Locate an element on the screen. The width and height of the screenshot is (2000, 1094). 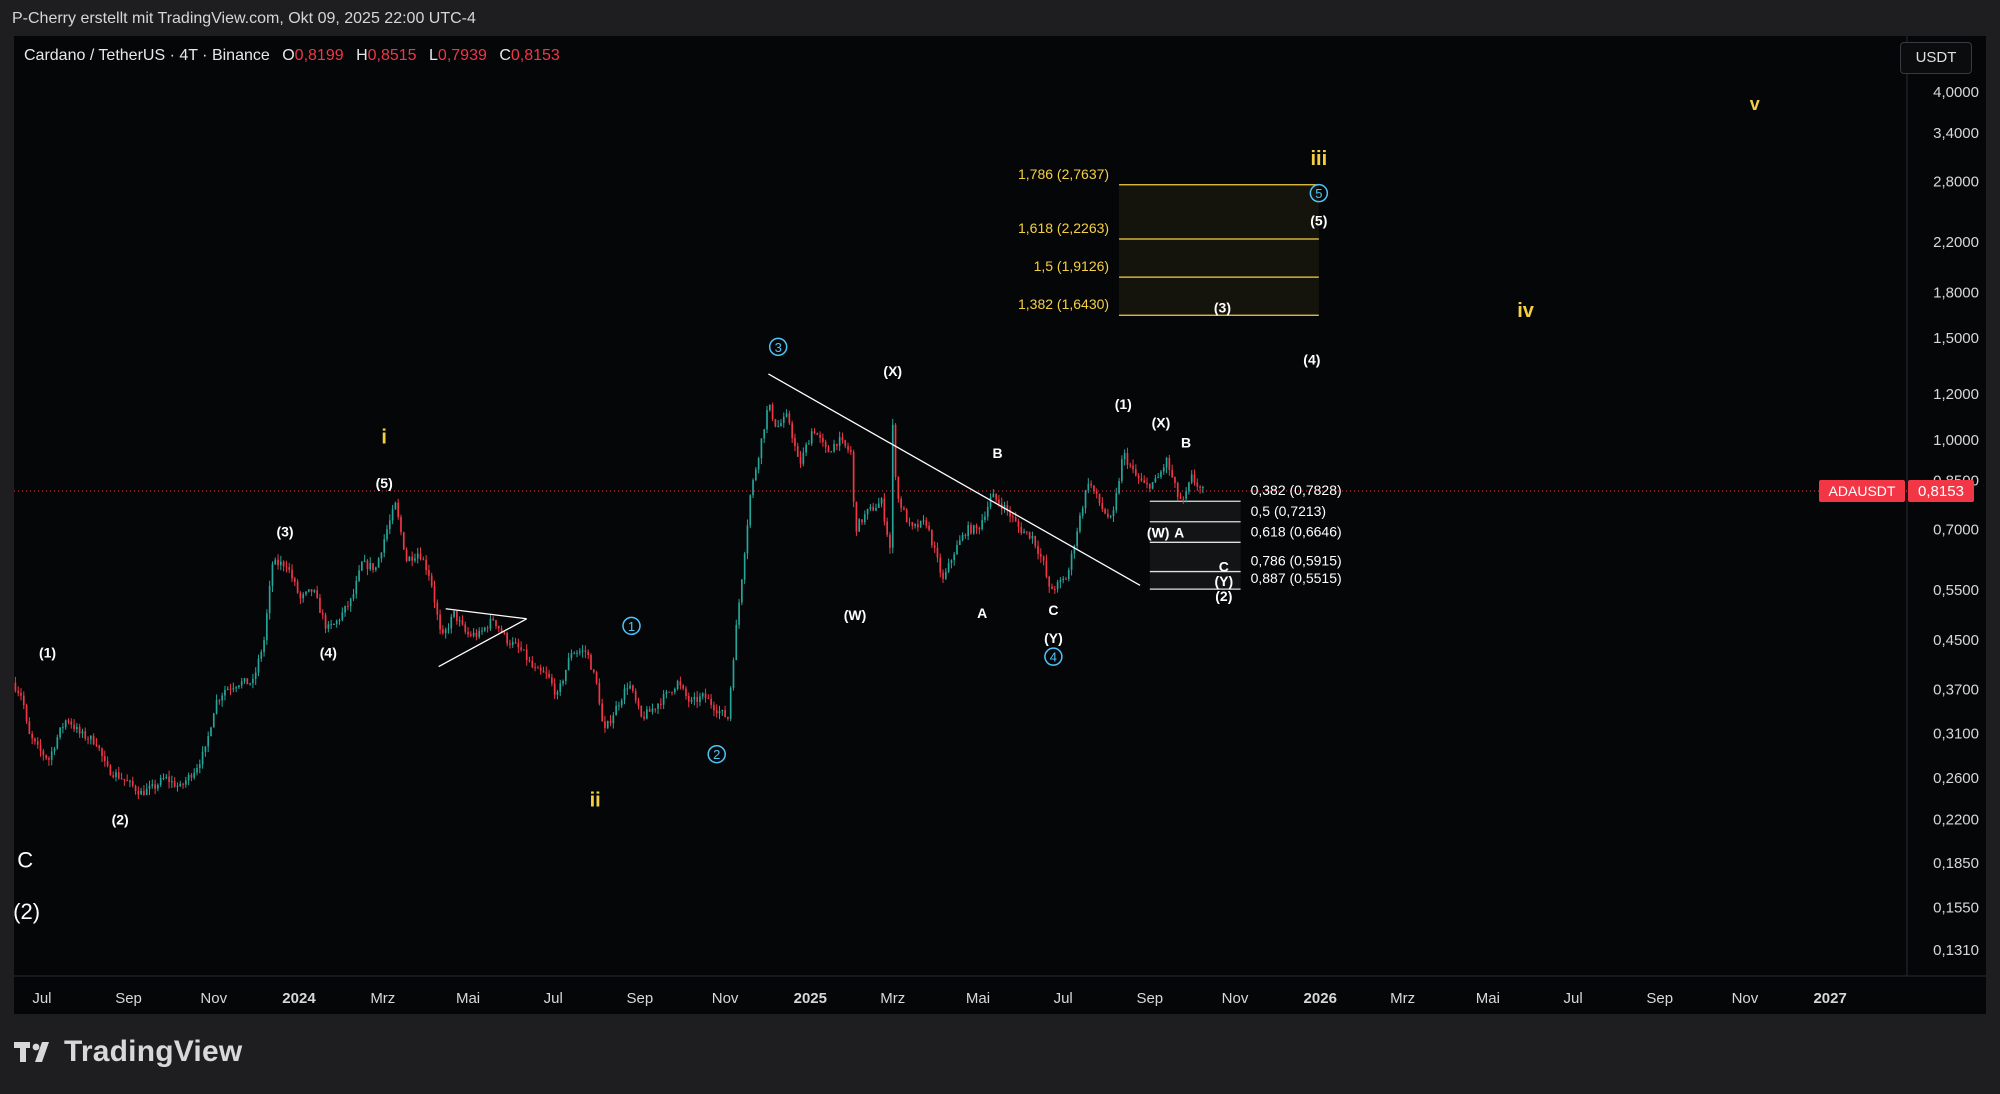
fib-upper-level-label: 1,618 (2,2263) is located at coordinates (1063, 228).